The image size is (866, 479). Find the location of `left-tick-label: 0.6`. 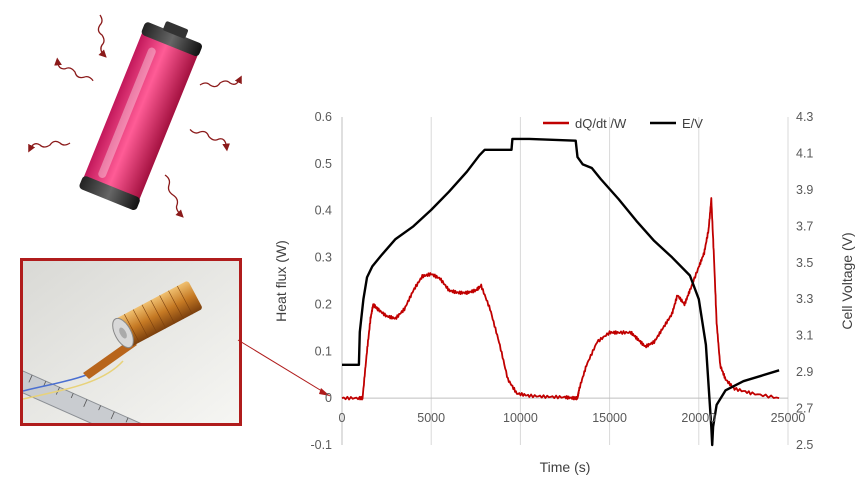

left-tick-label: 0.6 is located at coordinates (323, 117).